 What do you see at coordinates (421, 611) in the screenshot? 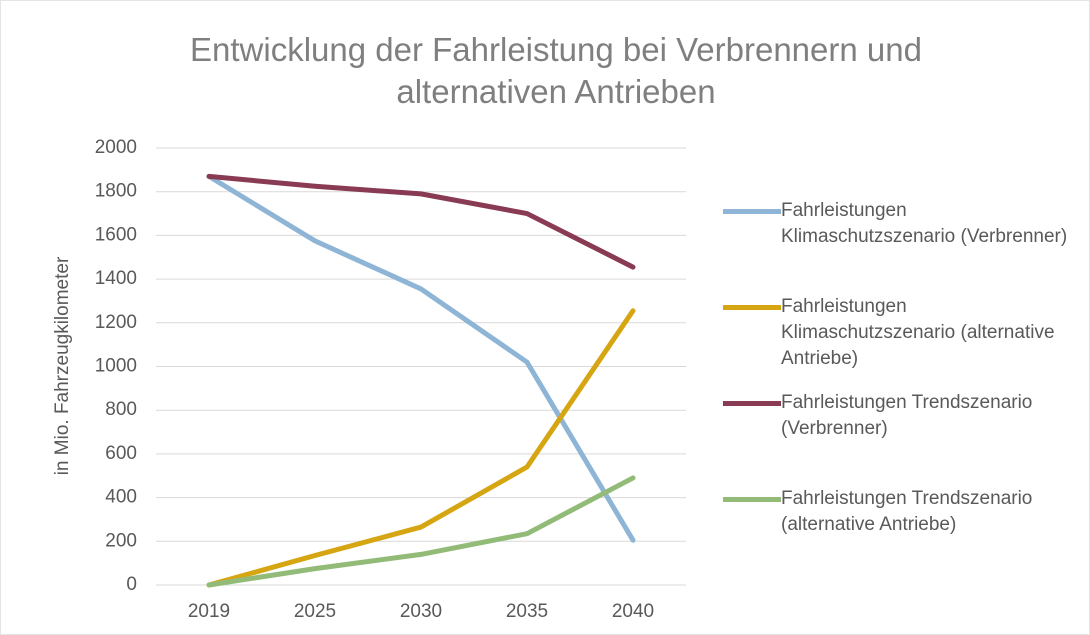
I see `x-tick-label: 2030` at bounding box center [421, 611].